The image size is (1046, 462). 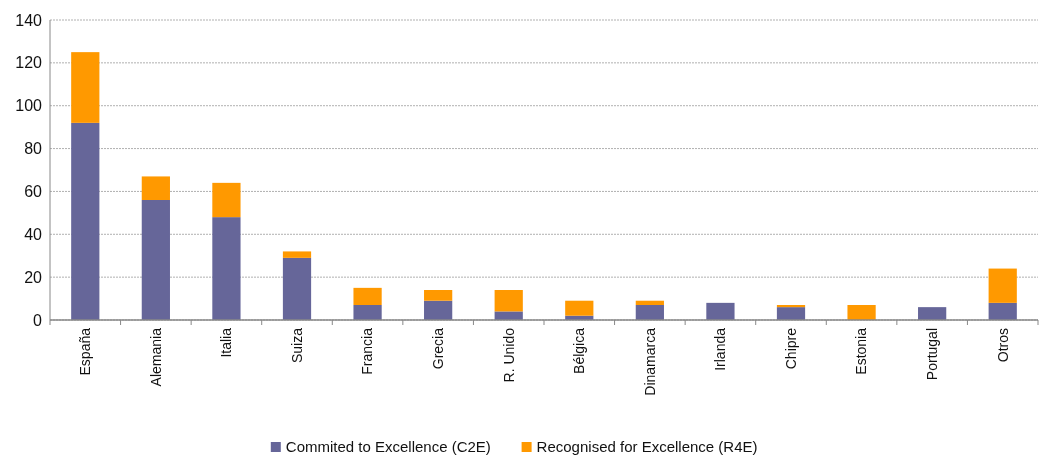 I want to click on y-tick-label: 120, so click(x=29, y=63).